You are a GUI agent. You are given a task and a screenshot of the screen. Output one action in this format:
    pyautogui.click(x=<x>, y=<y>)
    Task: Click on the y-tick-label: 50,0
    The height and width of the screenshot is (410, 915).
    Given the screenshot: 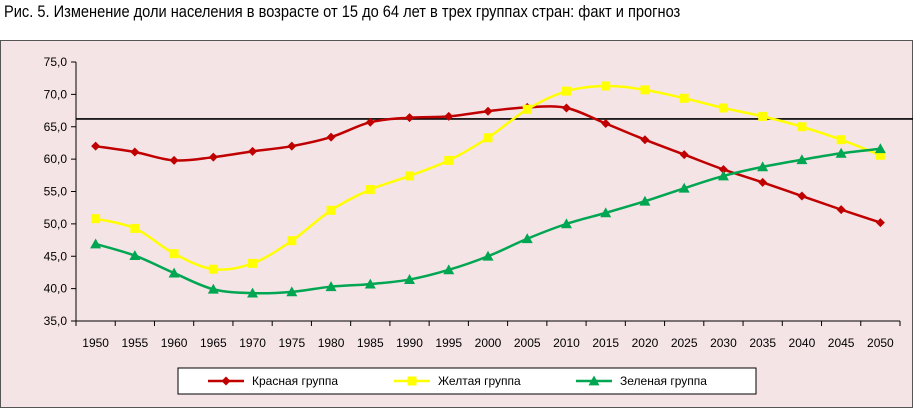 What is the action you would take?
    pyautogui.click(x=56, y=224)
    